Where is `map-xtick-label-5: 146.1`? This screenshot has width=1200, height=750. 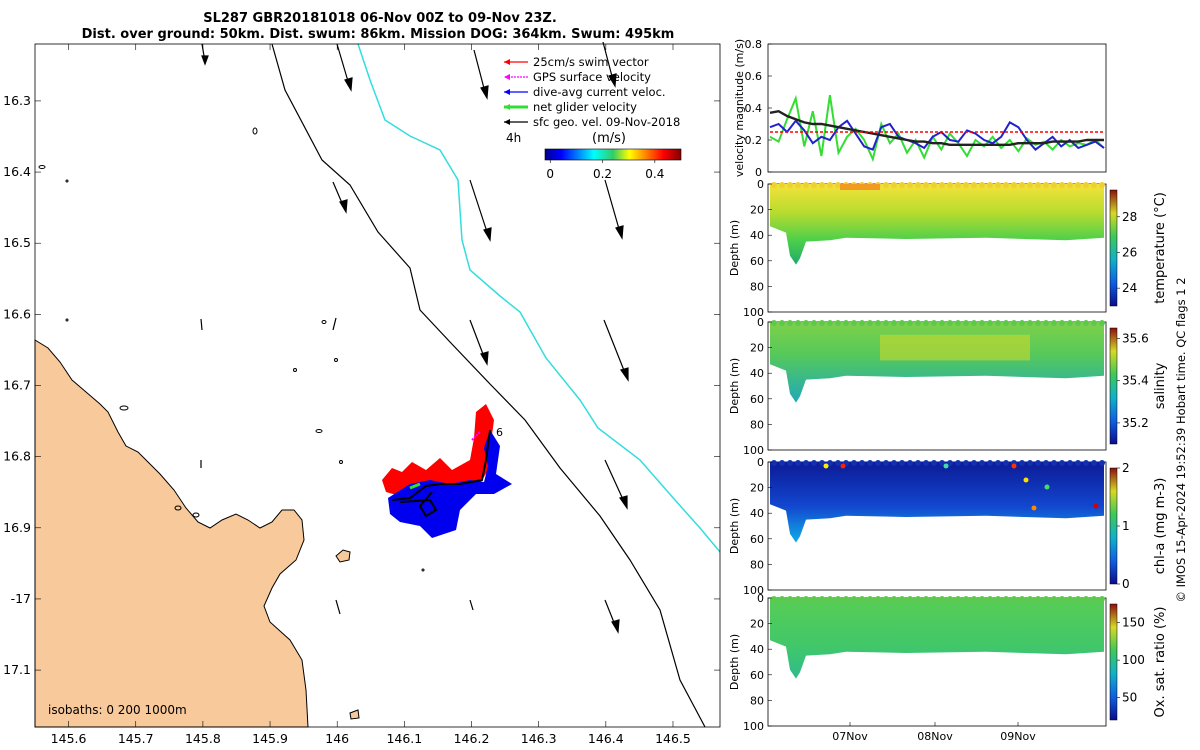 map-xtick-label-5: 146.1 is located at coordinates (404, 738).